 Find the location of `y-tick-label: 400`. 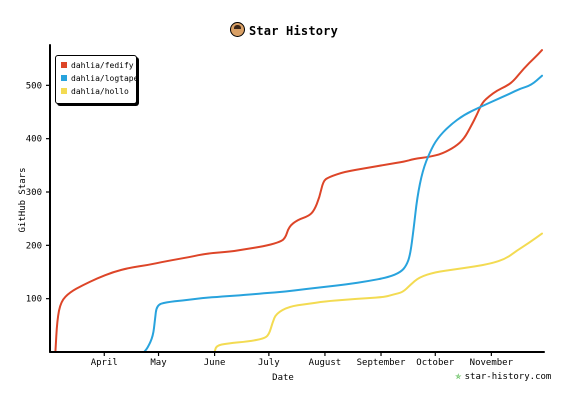

y-tick-label: 400 is located at coordinates (34, 140).